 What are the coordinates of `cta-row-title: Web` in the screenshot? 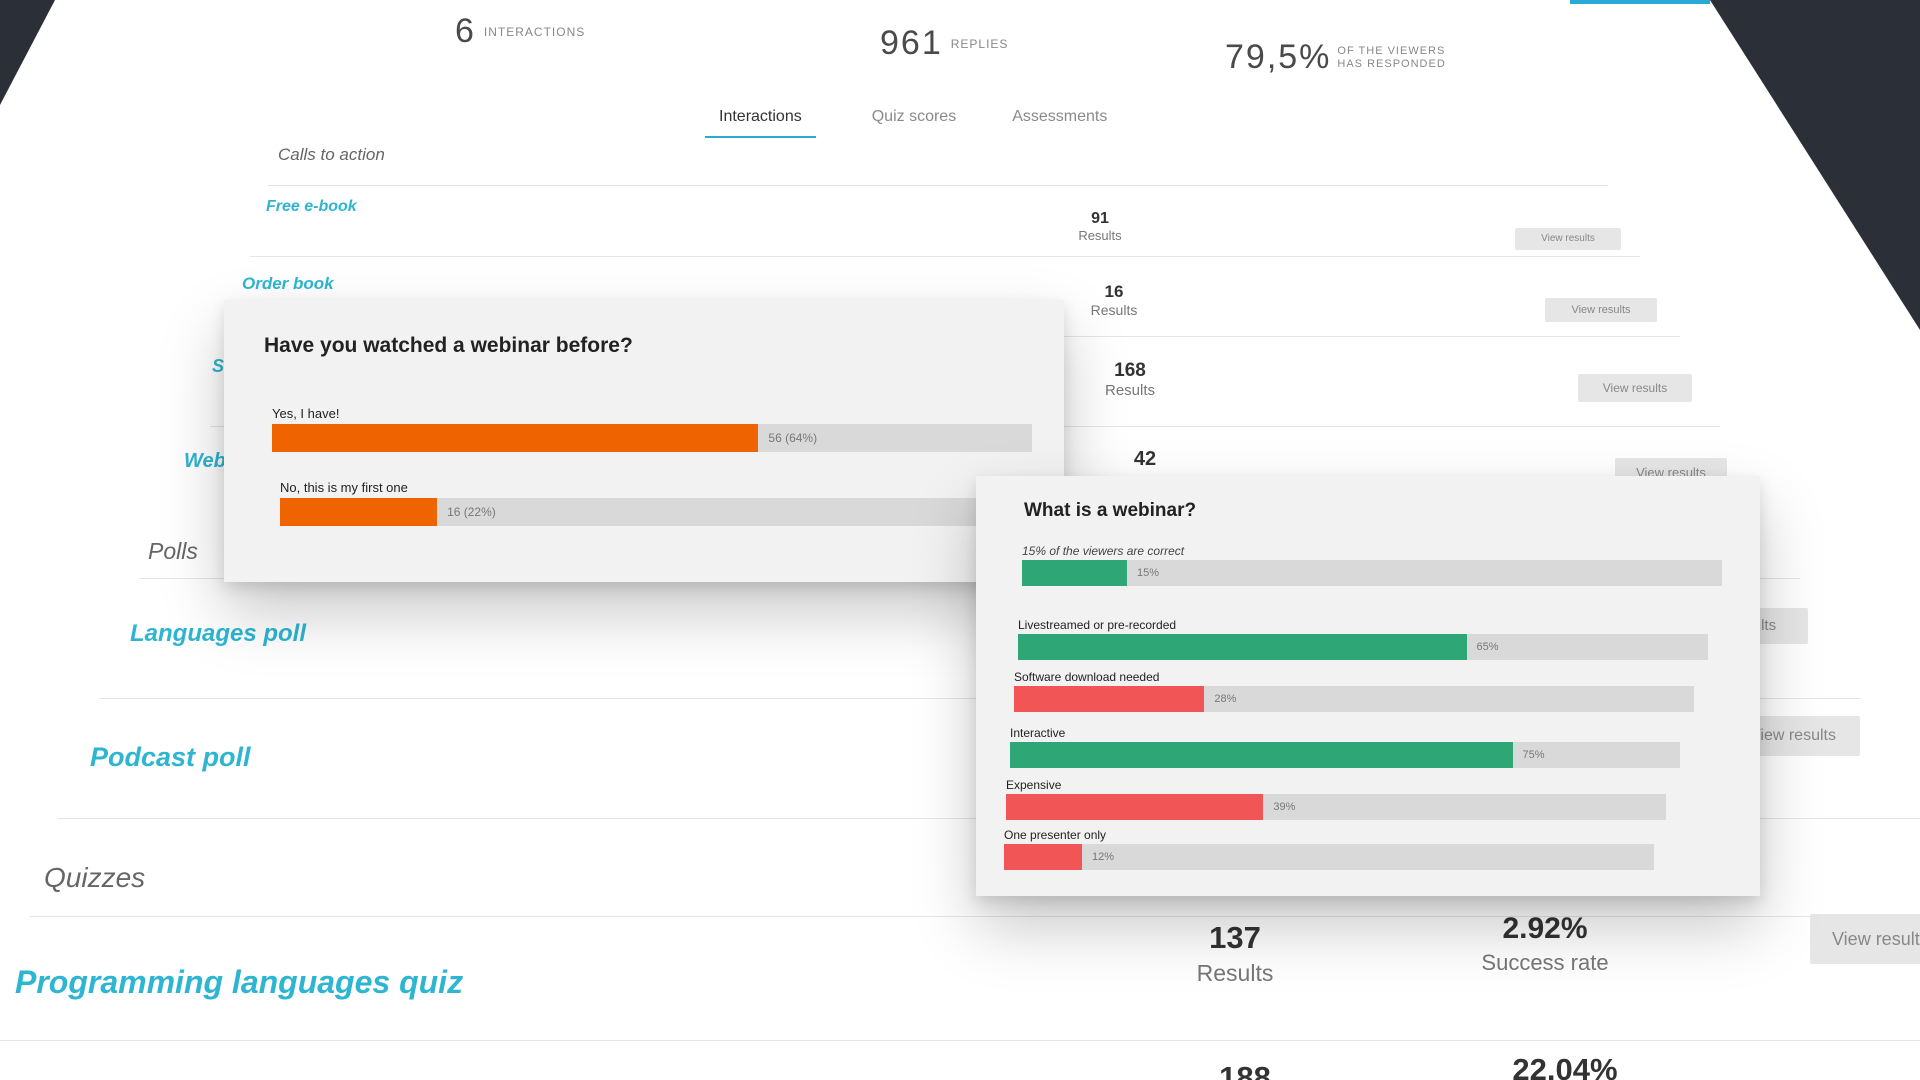 It's located at (205, 461).